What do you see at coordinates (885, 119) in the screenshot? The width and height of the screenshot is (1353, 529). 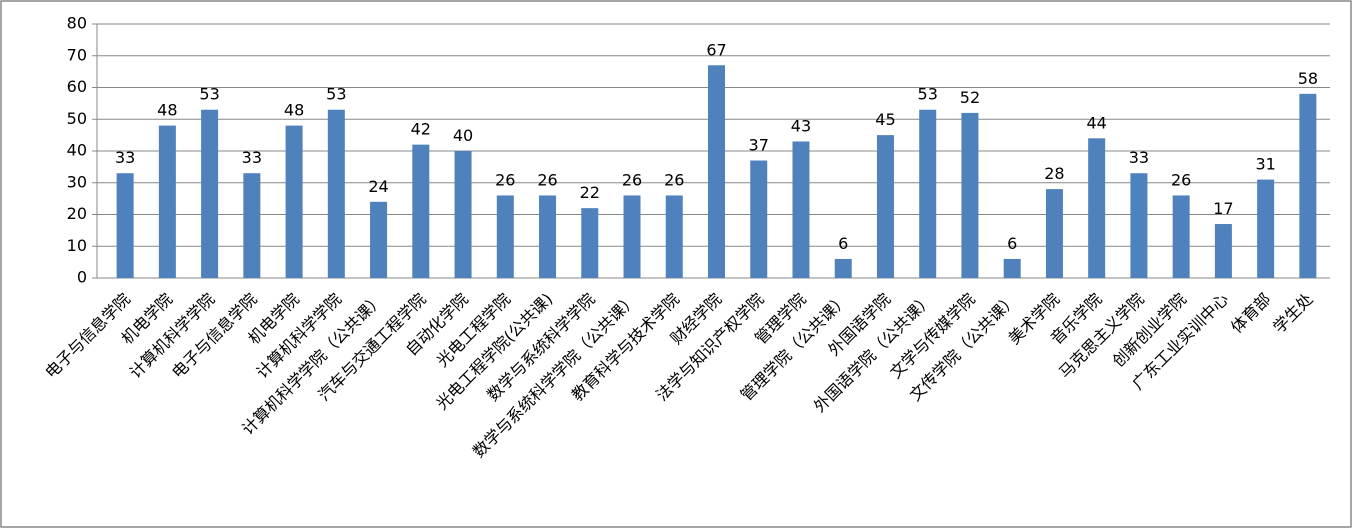 I see `data-label: 45` at bounding box center [885, 119].